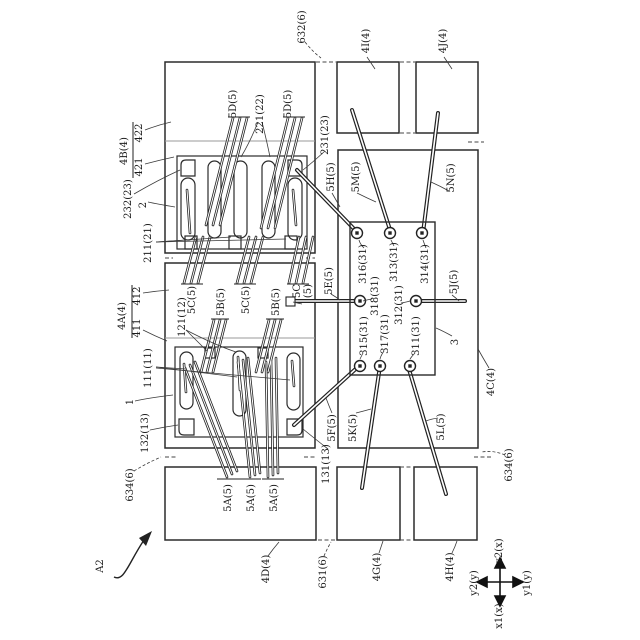 The image size is (640, 640). Describe the element at coordinates (500, 582) in the screenshot. I see `axis-compass` at that location.